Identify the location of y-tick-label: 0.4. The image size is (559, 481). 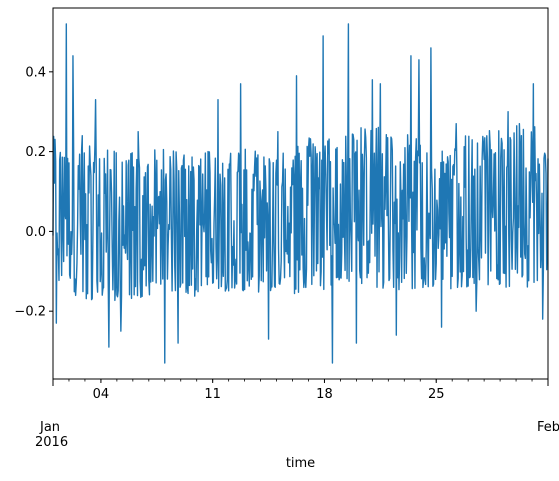
(35, 72).